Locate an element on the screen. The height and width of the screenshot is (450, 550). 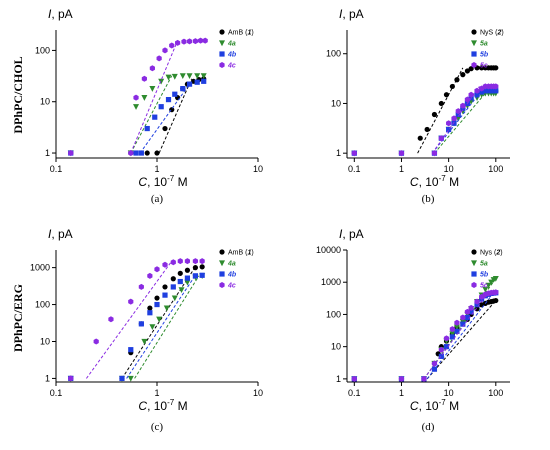
legend: Nys (2) 5a 5b 5c is located at coordinates (487, 269).